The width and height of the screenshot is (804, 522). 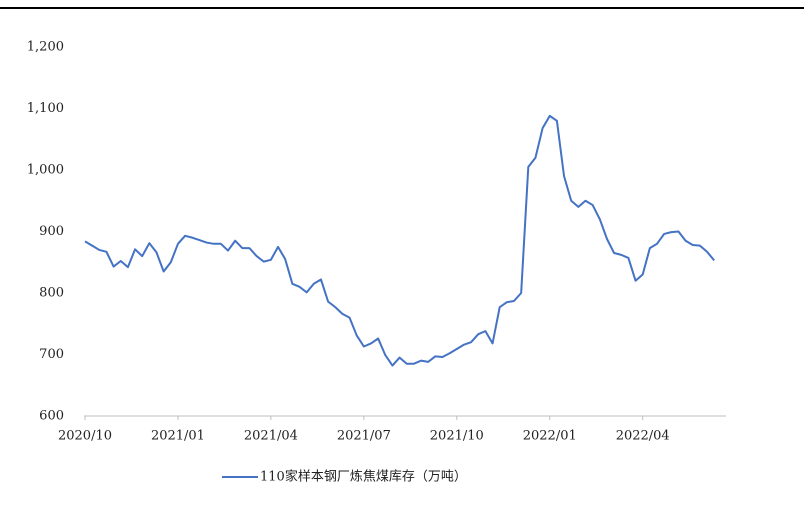 What do you see at coordinates (51, 416) in the screenshot?
I see `y-tick-label: 600` at bounding box center [51, 416].